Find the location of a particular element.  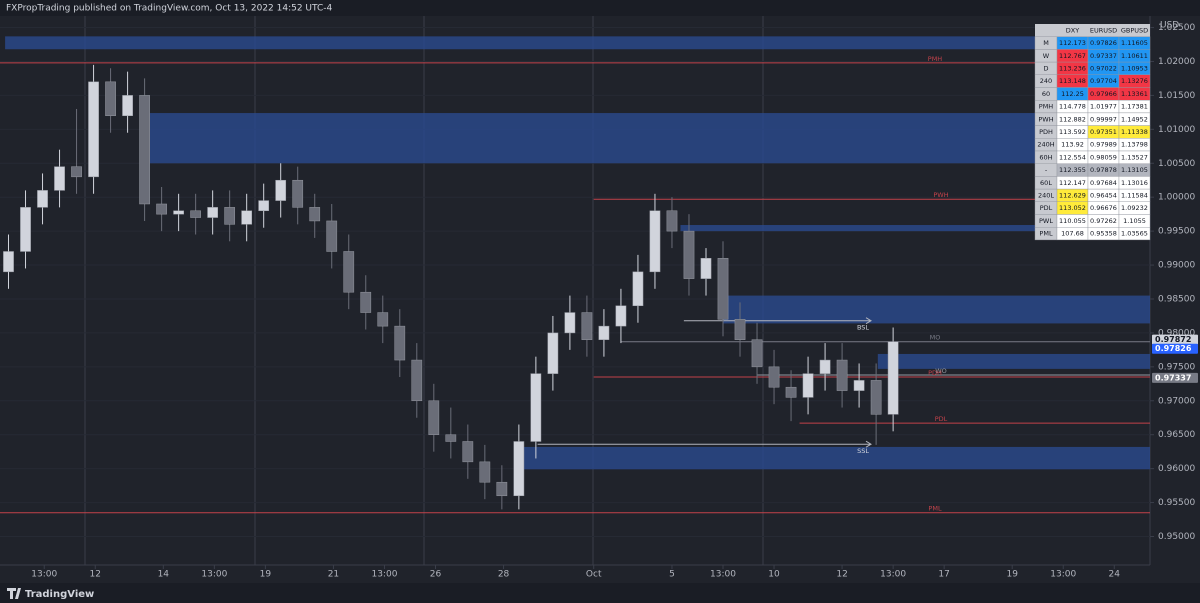

y-tick-label: 1.00000 is located at coordinates (1176, 198).